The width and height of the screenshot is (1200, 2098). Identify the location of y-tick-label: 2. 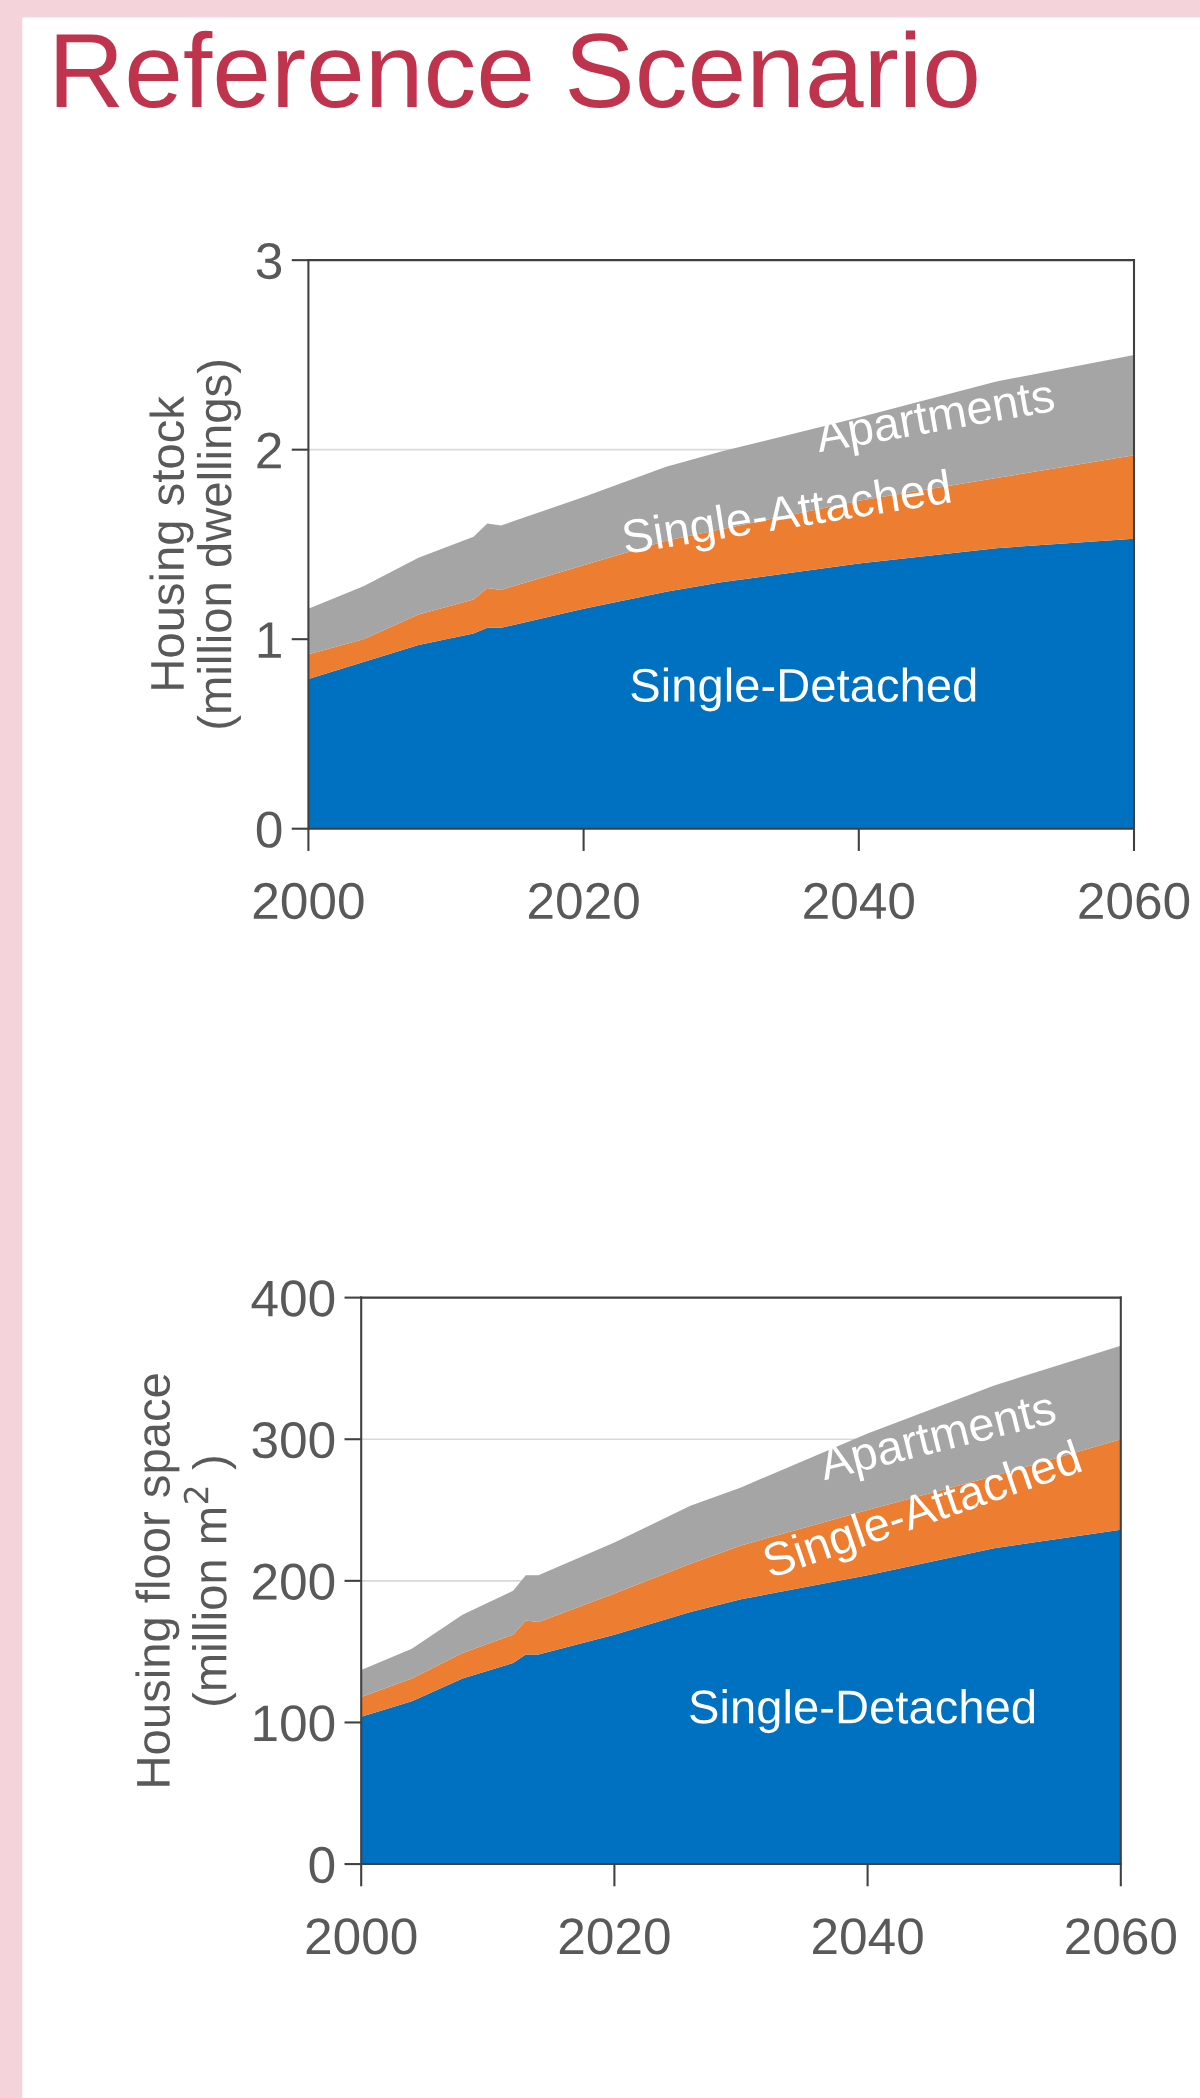
(269, 450).